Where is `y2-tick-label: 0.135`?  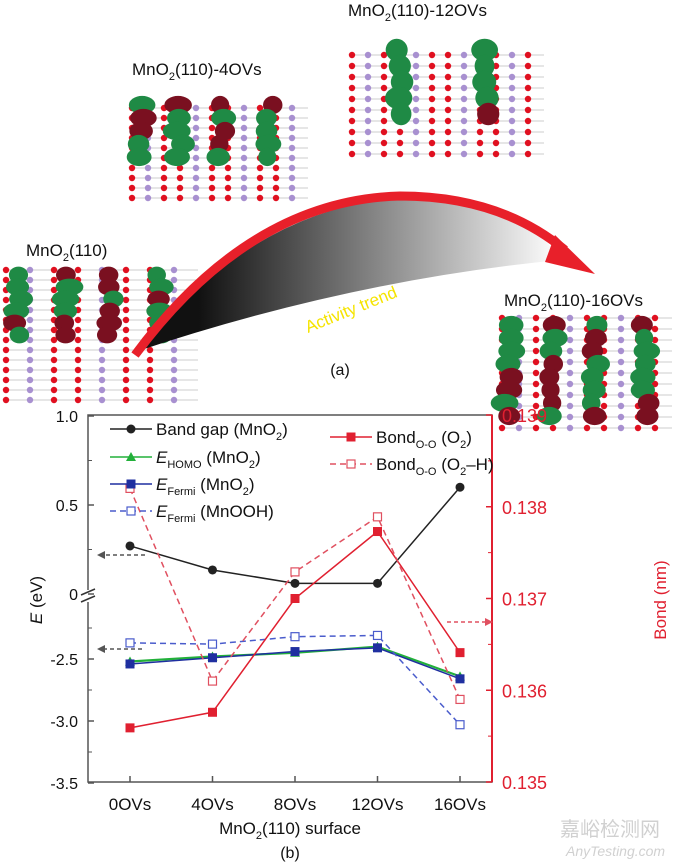
y2-tick-label: 0.135 is located at coordinates (524, 783).